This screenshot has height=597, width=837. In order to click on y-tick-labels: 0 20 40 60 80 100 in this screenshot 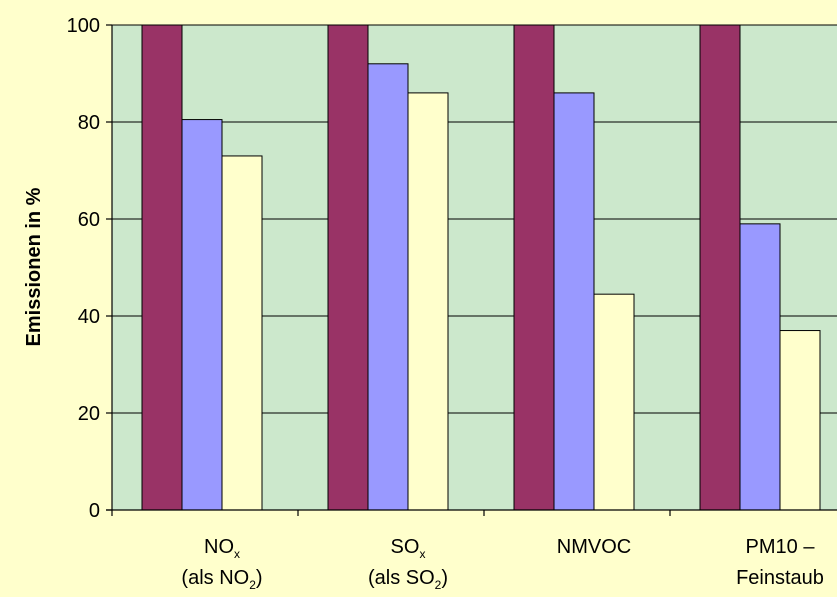, I will do `click(83, 268)`.